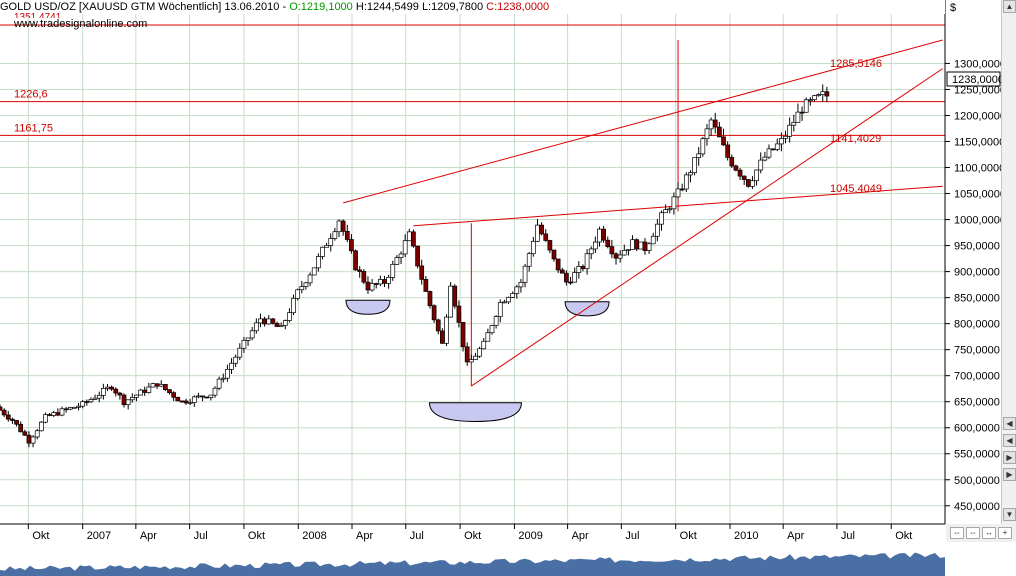 This screenshot has height=576, width=1016. I want to click on y-tick-label: 1150,0000, so click(979, 143).